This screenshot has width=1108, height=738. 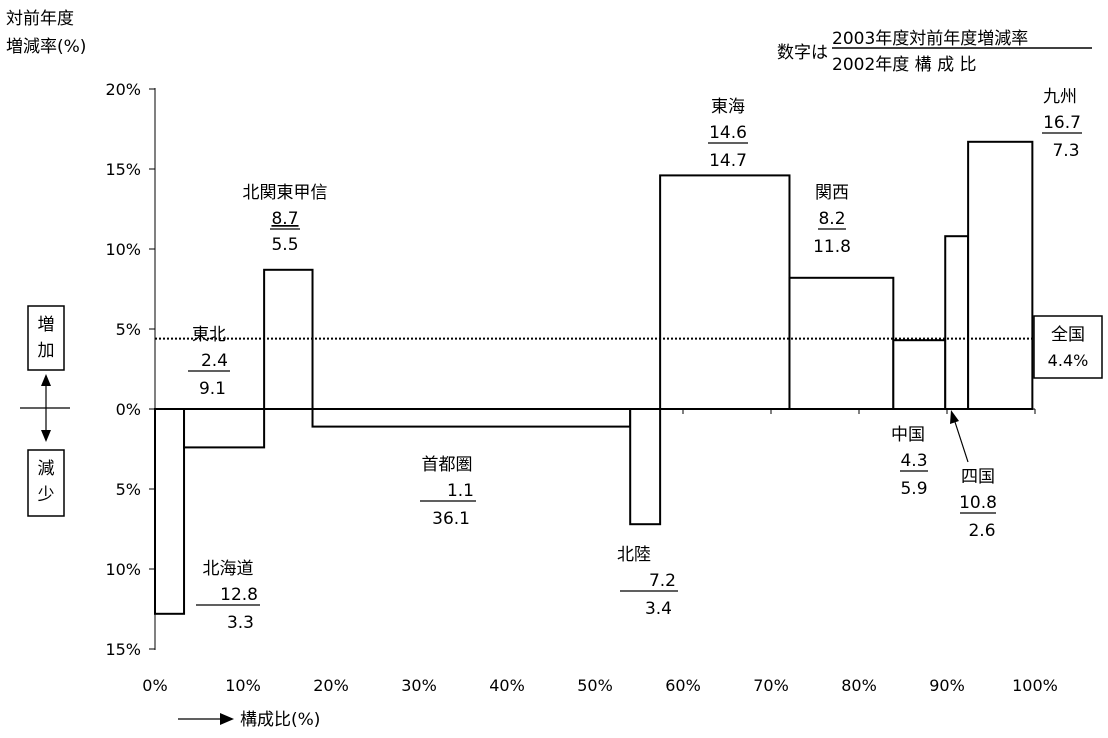 What do you see at coordinates (228, 569) in the screenshot?
I see `bar-name: 北海道` at bounding box center [228, 569].